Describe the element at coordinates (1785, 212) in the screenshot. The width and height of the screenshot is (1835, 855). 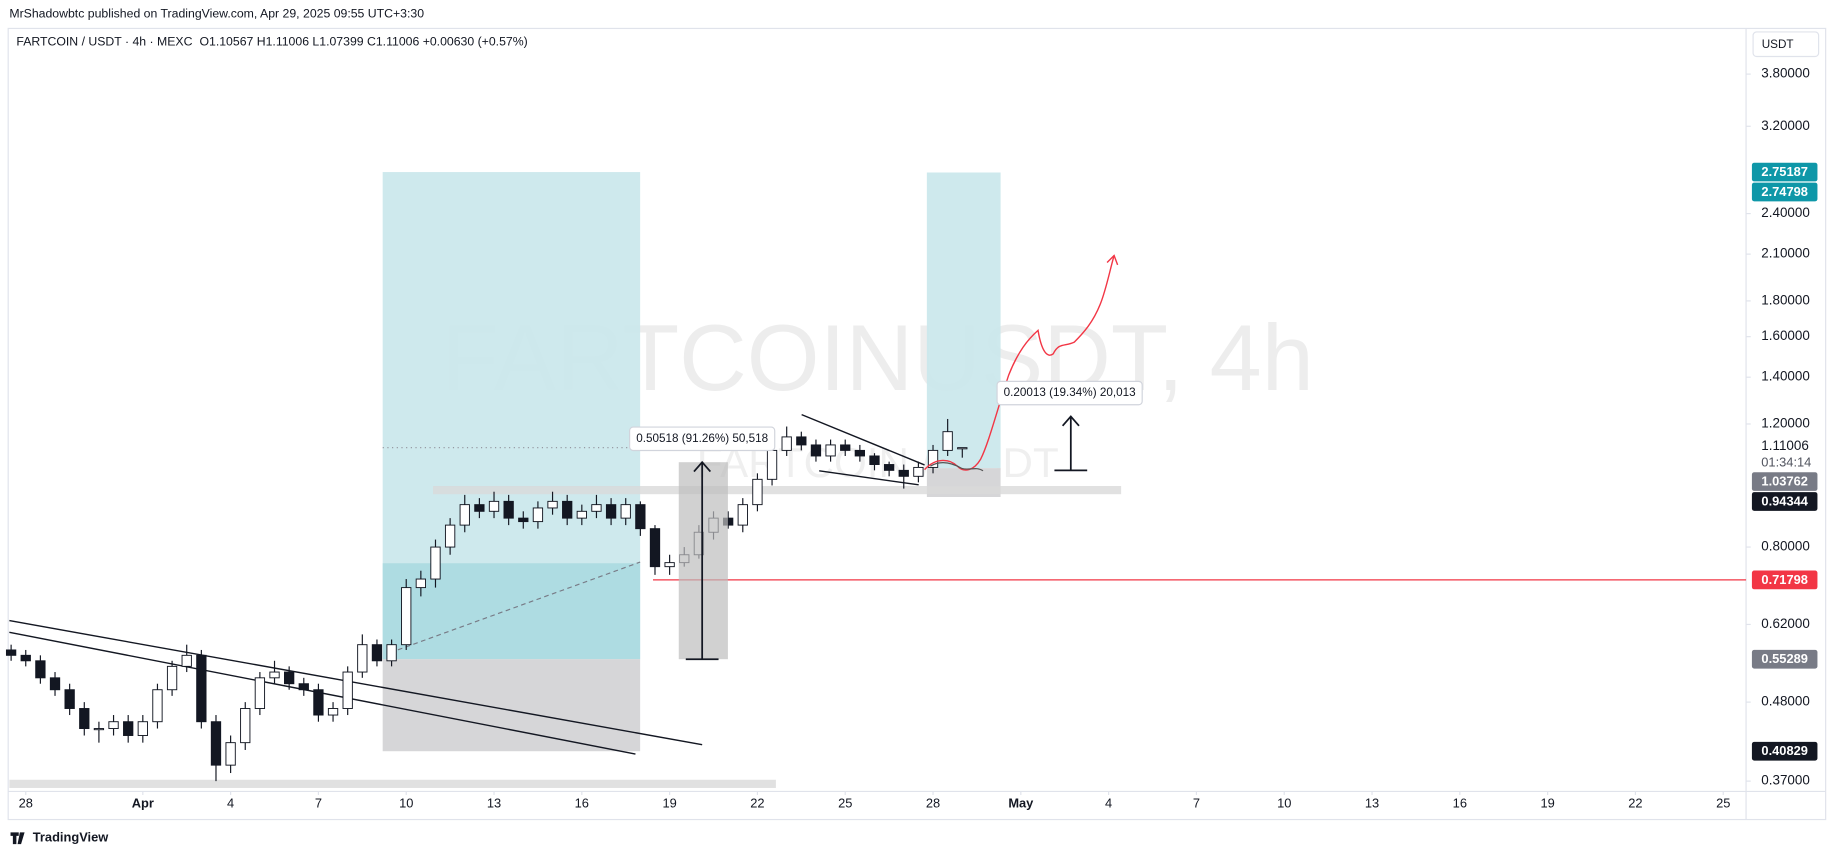
I see `y-tick-label: 2.40000` at that location.